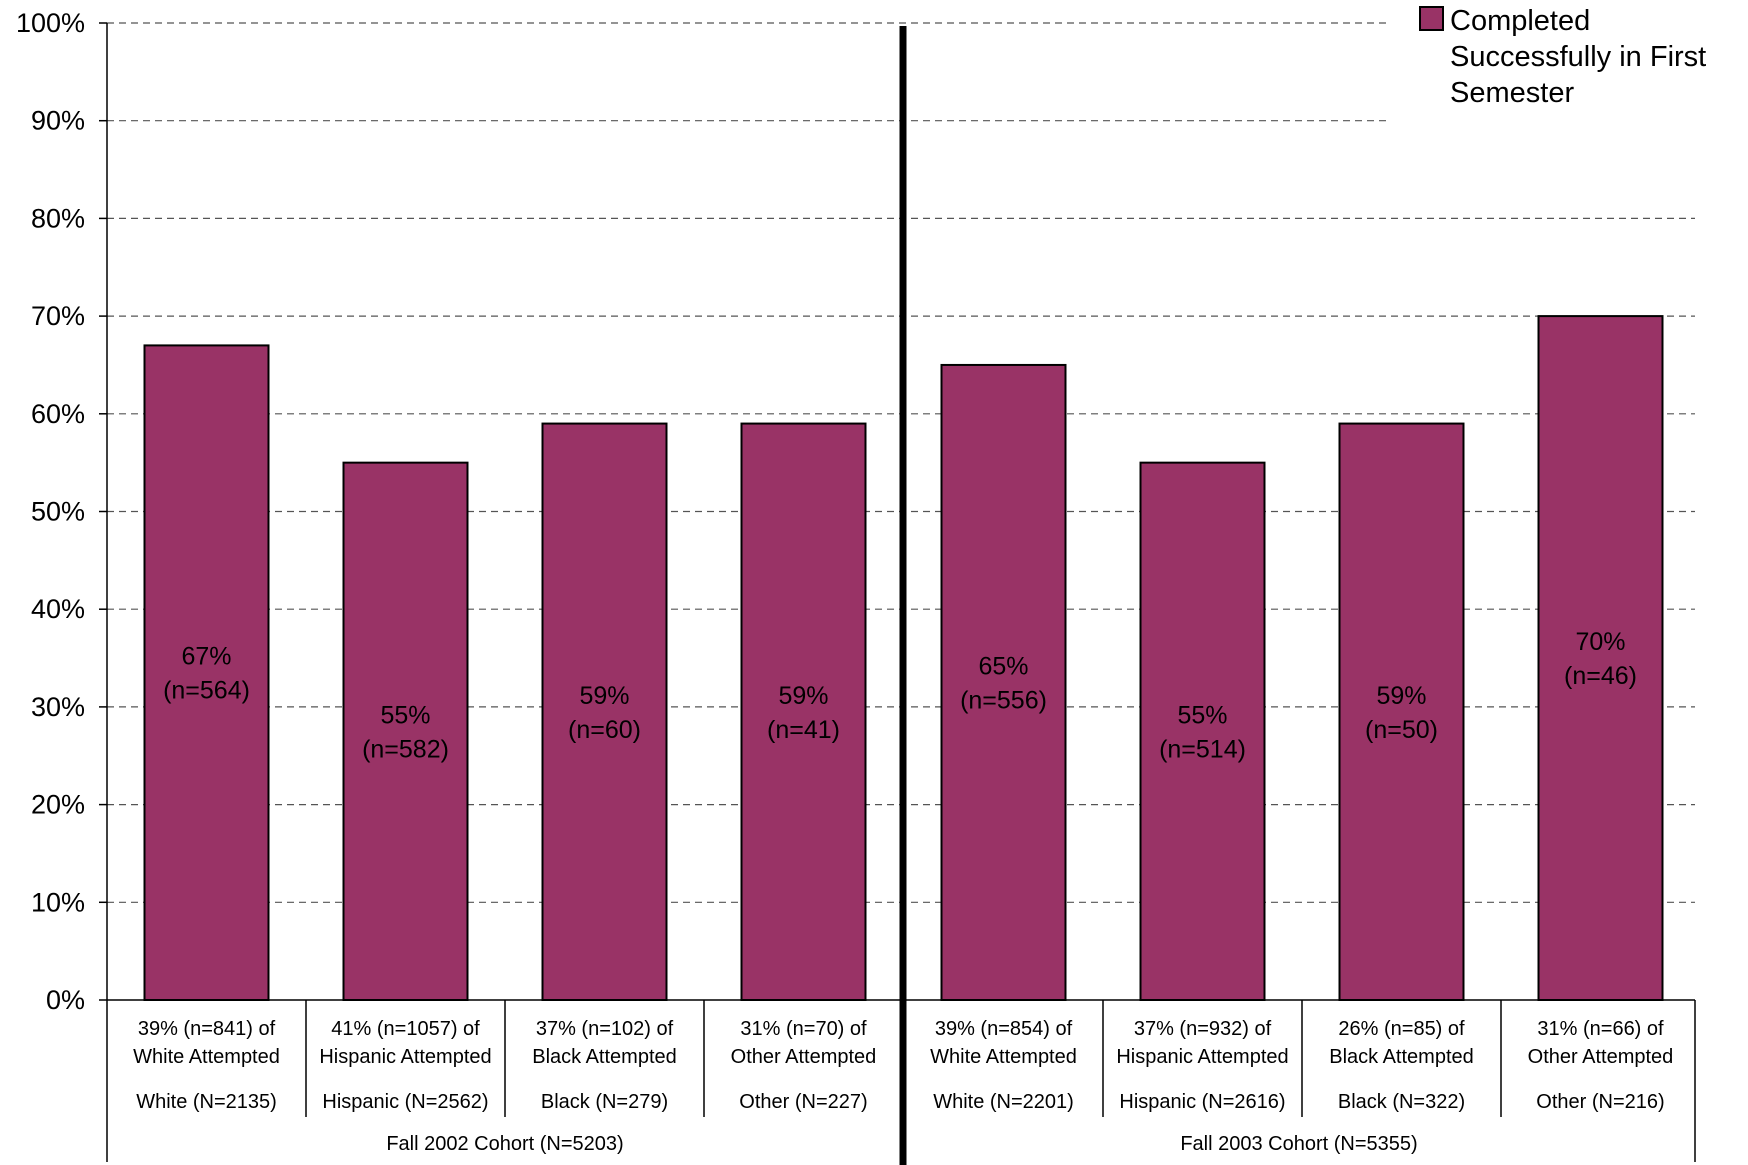 Image resolution: width=1748 pixels, height=1165 pixels. Describe the element at coordinates (58, 121) in the screenshot. I see `y-tick-label: 90%` at that location.